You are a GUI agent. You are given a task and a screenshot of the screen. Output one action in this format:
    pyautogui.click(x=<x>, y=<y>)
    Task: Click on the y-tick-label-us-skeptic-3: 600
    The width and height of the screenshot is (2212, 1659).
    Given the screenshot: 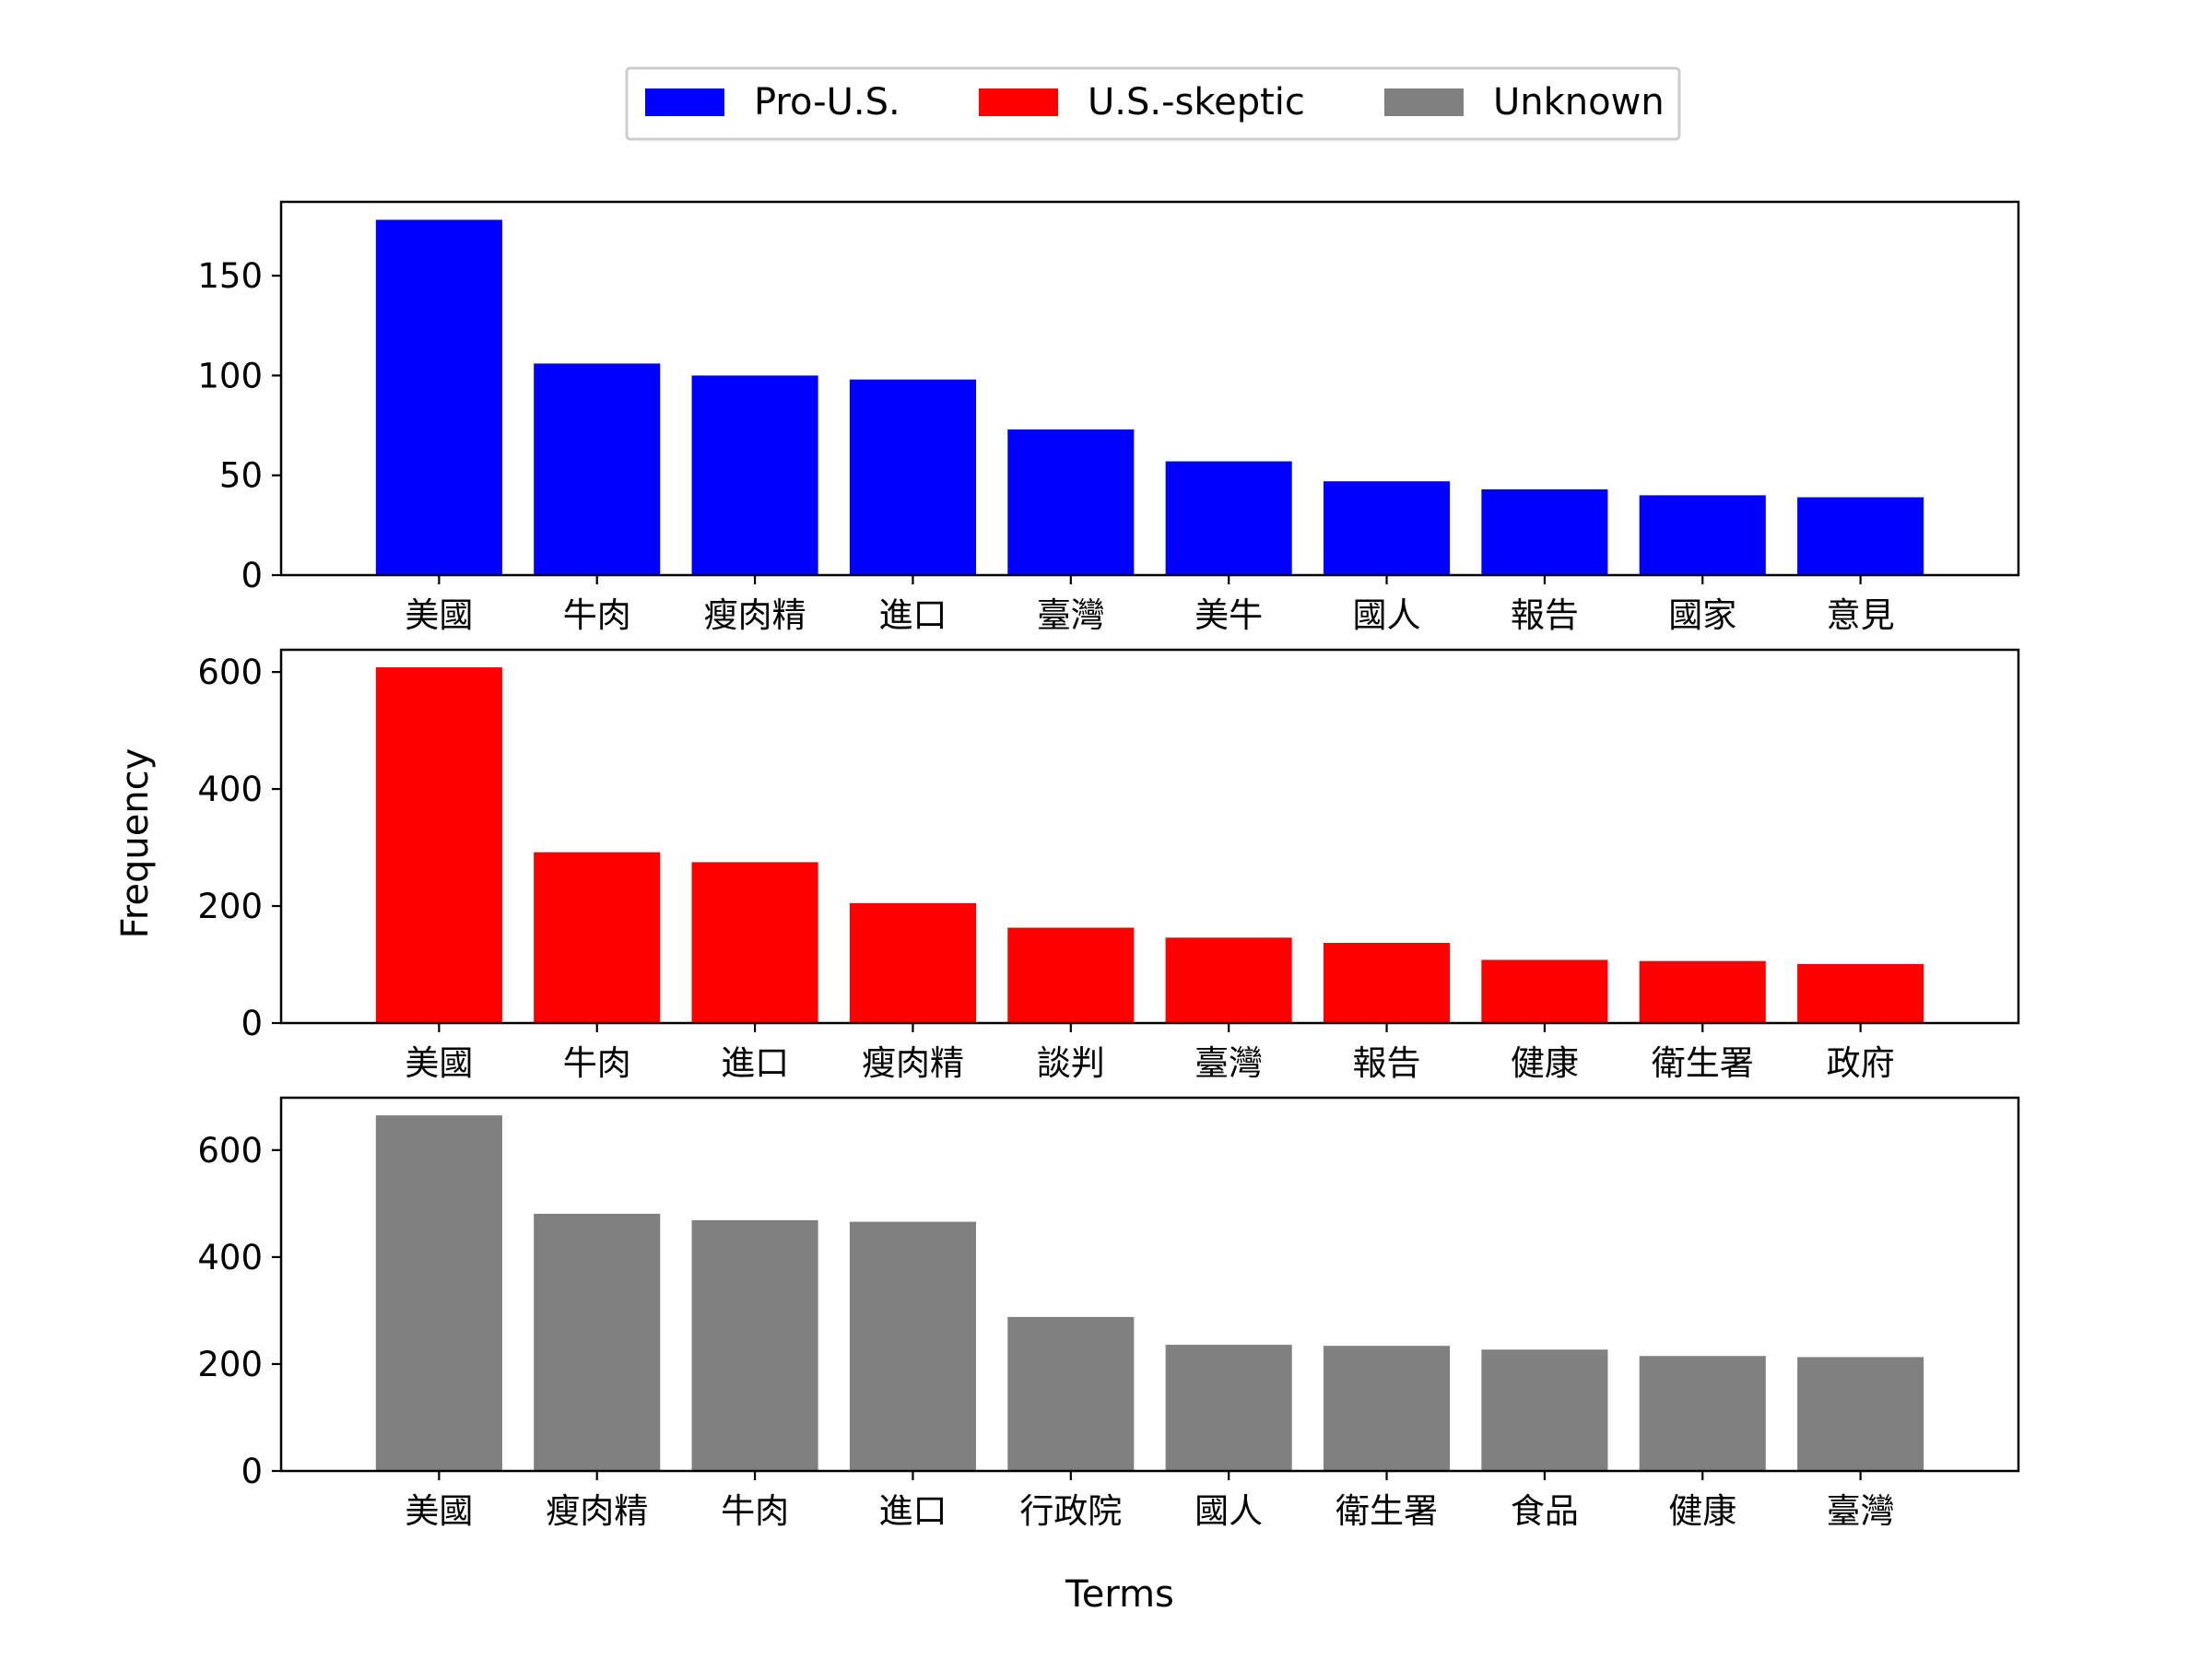 What is the action you would take?
    pyautogui.click(x=230, y=672)
    